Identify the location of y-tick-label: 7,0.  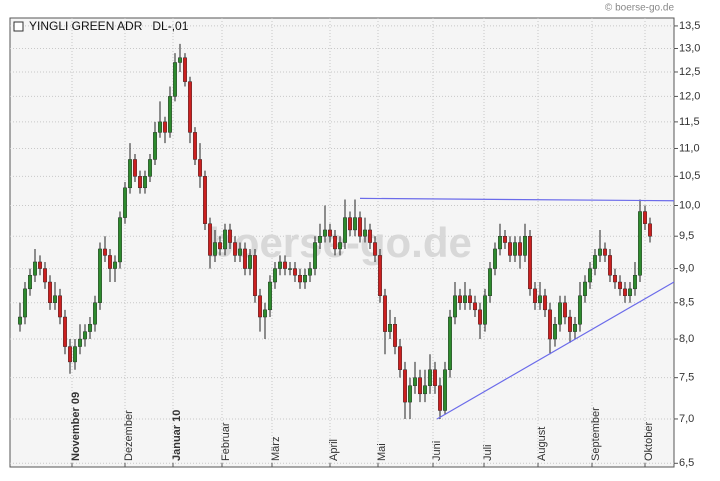
(686, 419).